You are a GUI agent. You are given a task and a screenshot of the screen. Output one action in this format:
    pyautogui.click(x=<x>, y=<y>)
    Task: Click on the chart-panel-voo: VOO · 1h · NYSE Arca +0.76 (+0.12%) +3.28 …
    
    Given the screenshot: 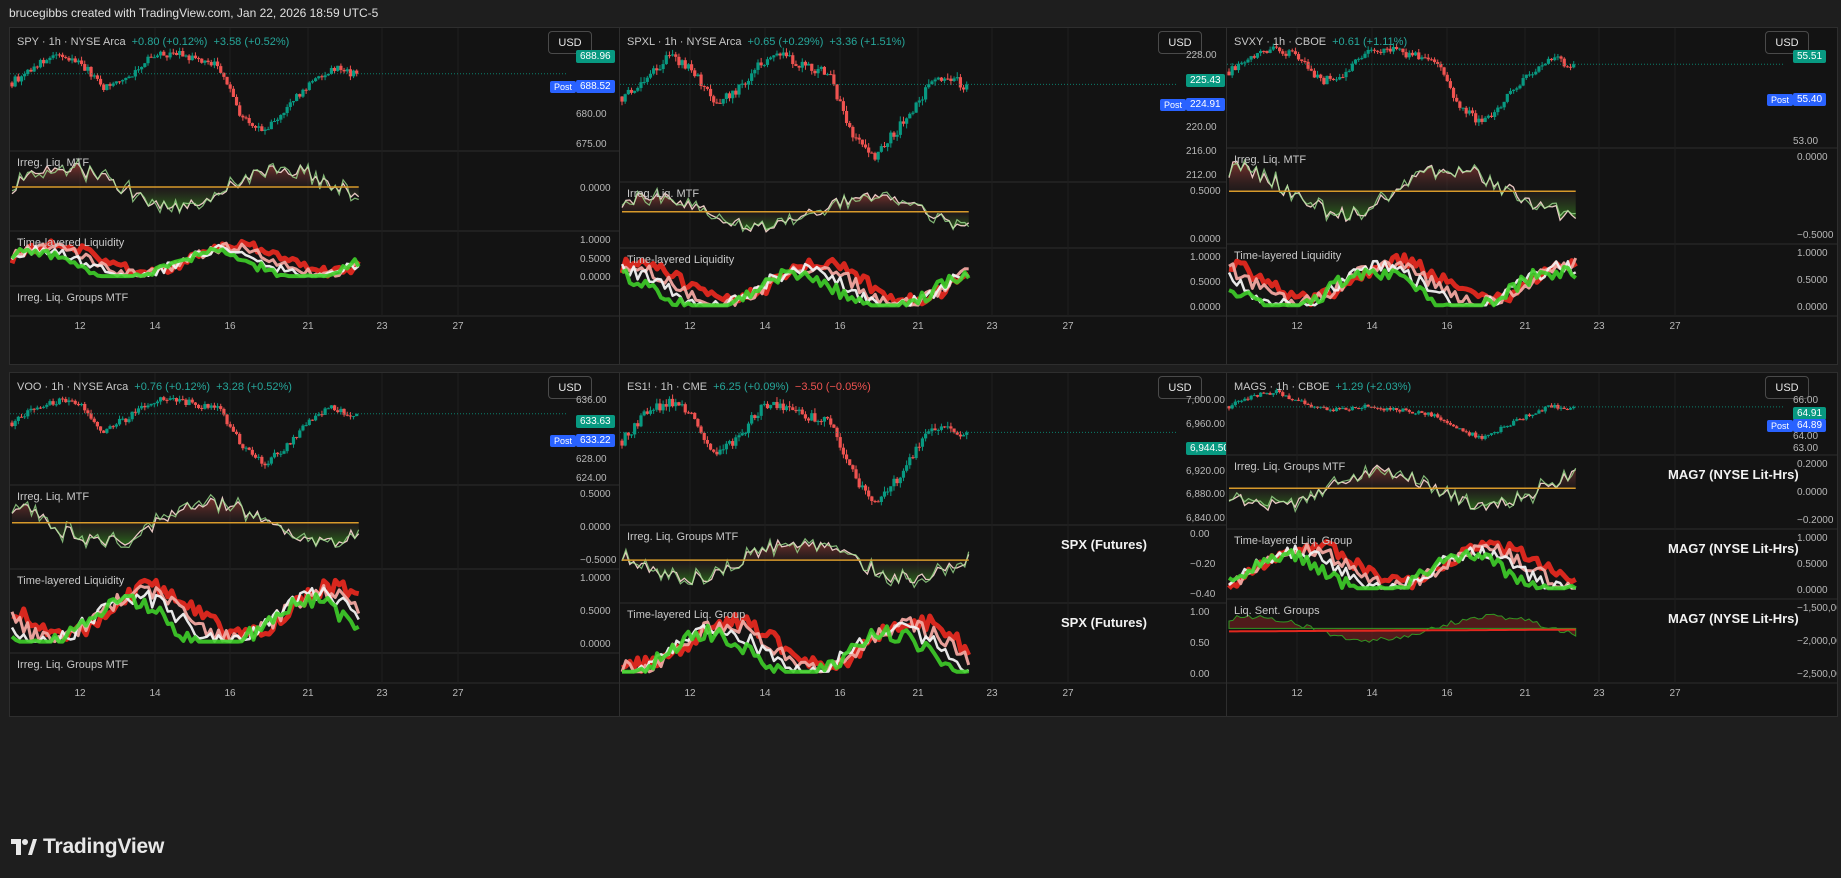 What is the action you would take?
    pyautogui.click(x=315, y=544)
    